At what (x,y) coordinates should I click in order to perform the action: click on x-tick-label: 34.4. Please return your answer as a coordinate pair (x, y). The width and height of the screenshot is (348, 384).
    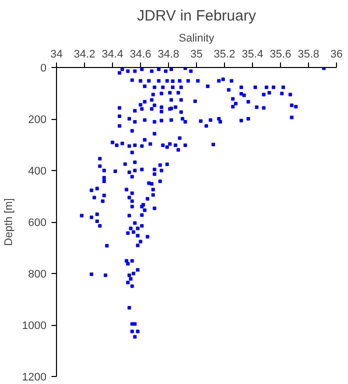
    Looking at the image, I should click on (113, 54).